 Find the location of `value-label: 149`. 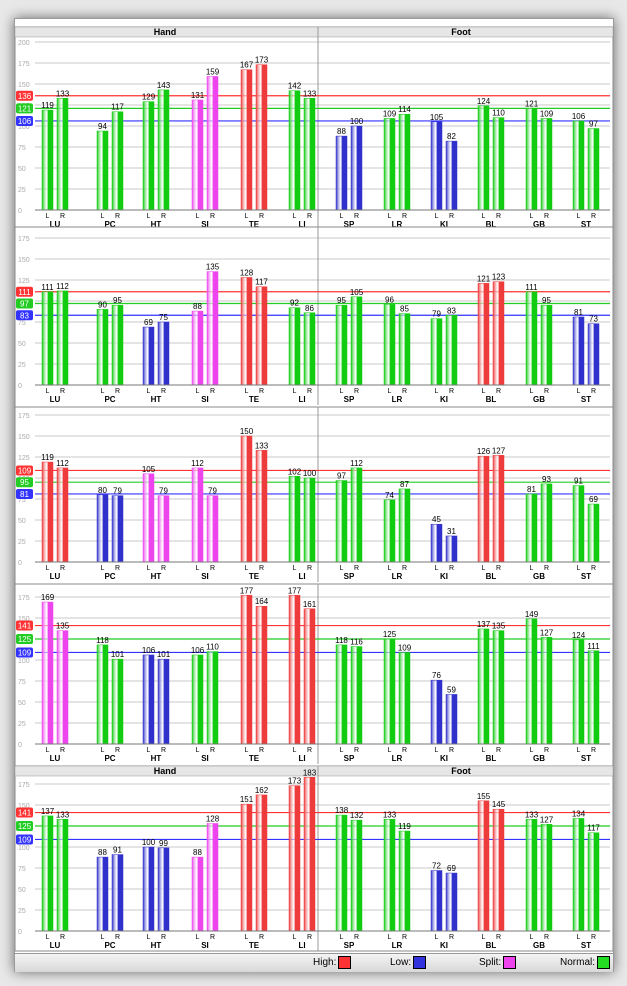

value-label: 149 is located at coordinates (532, 614).